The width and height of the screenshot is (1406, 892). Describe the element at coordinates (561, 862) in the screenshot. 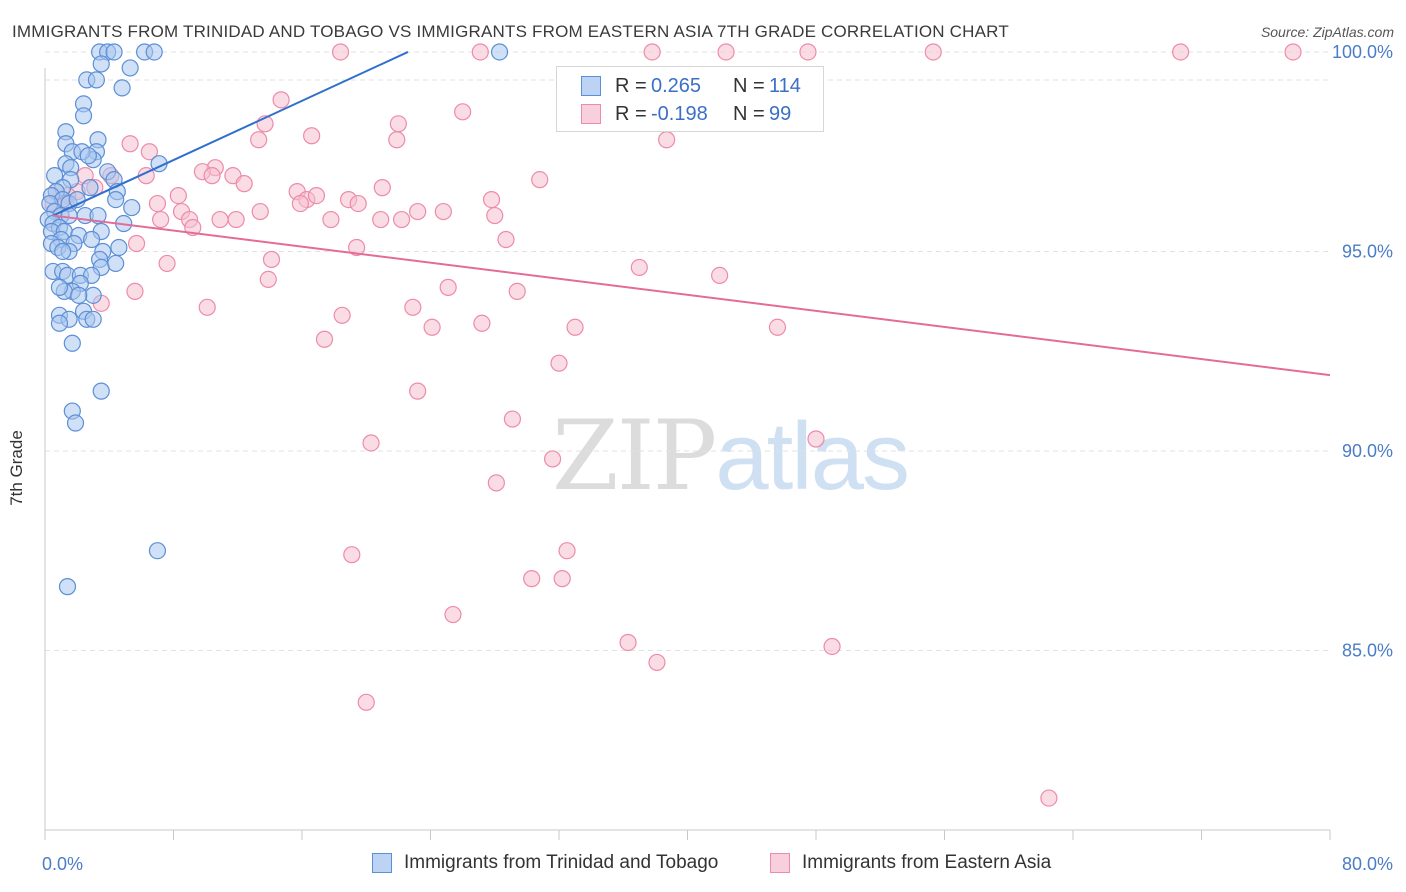

I see `bottom-legend-label: Immigrants from Trinidad and Tobago` at that location.